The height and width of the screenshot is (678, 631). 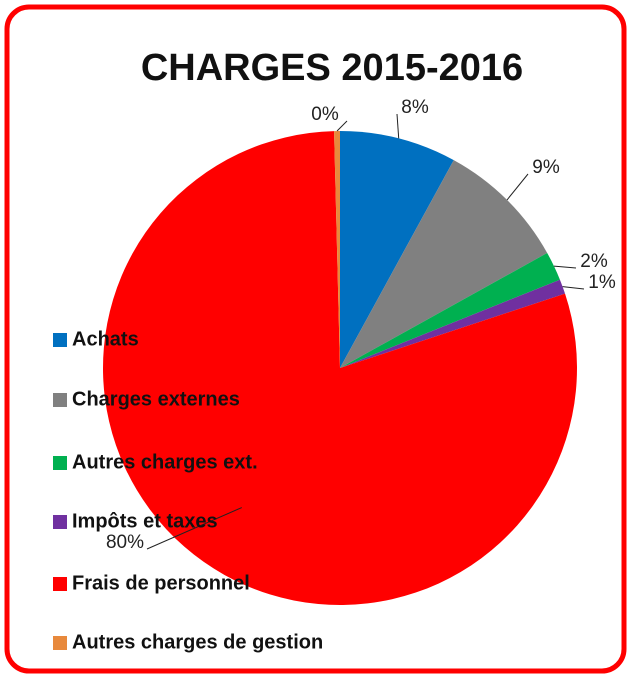 I want to click on legend-label: Charges externes, so click(x=156, y=399).